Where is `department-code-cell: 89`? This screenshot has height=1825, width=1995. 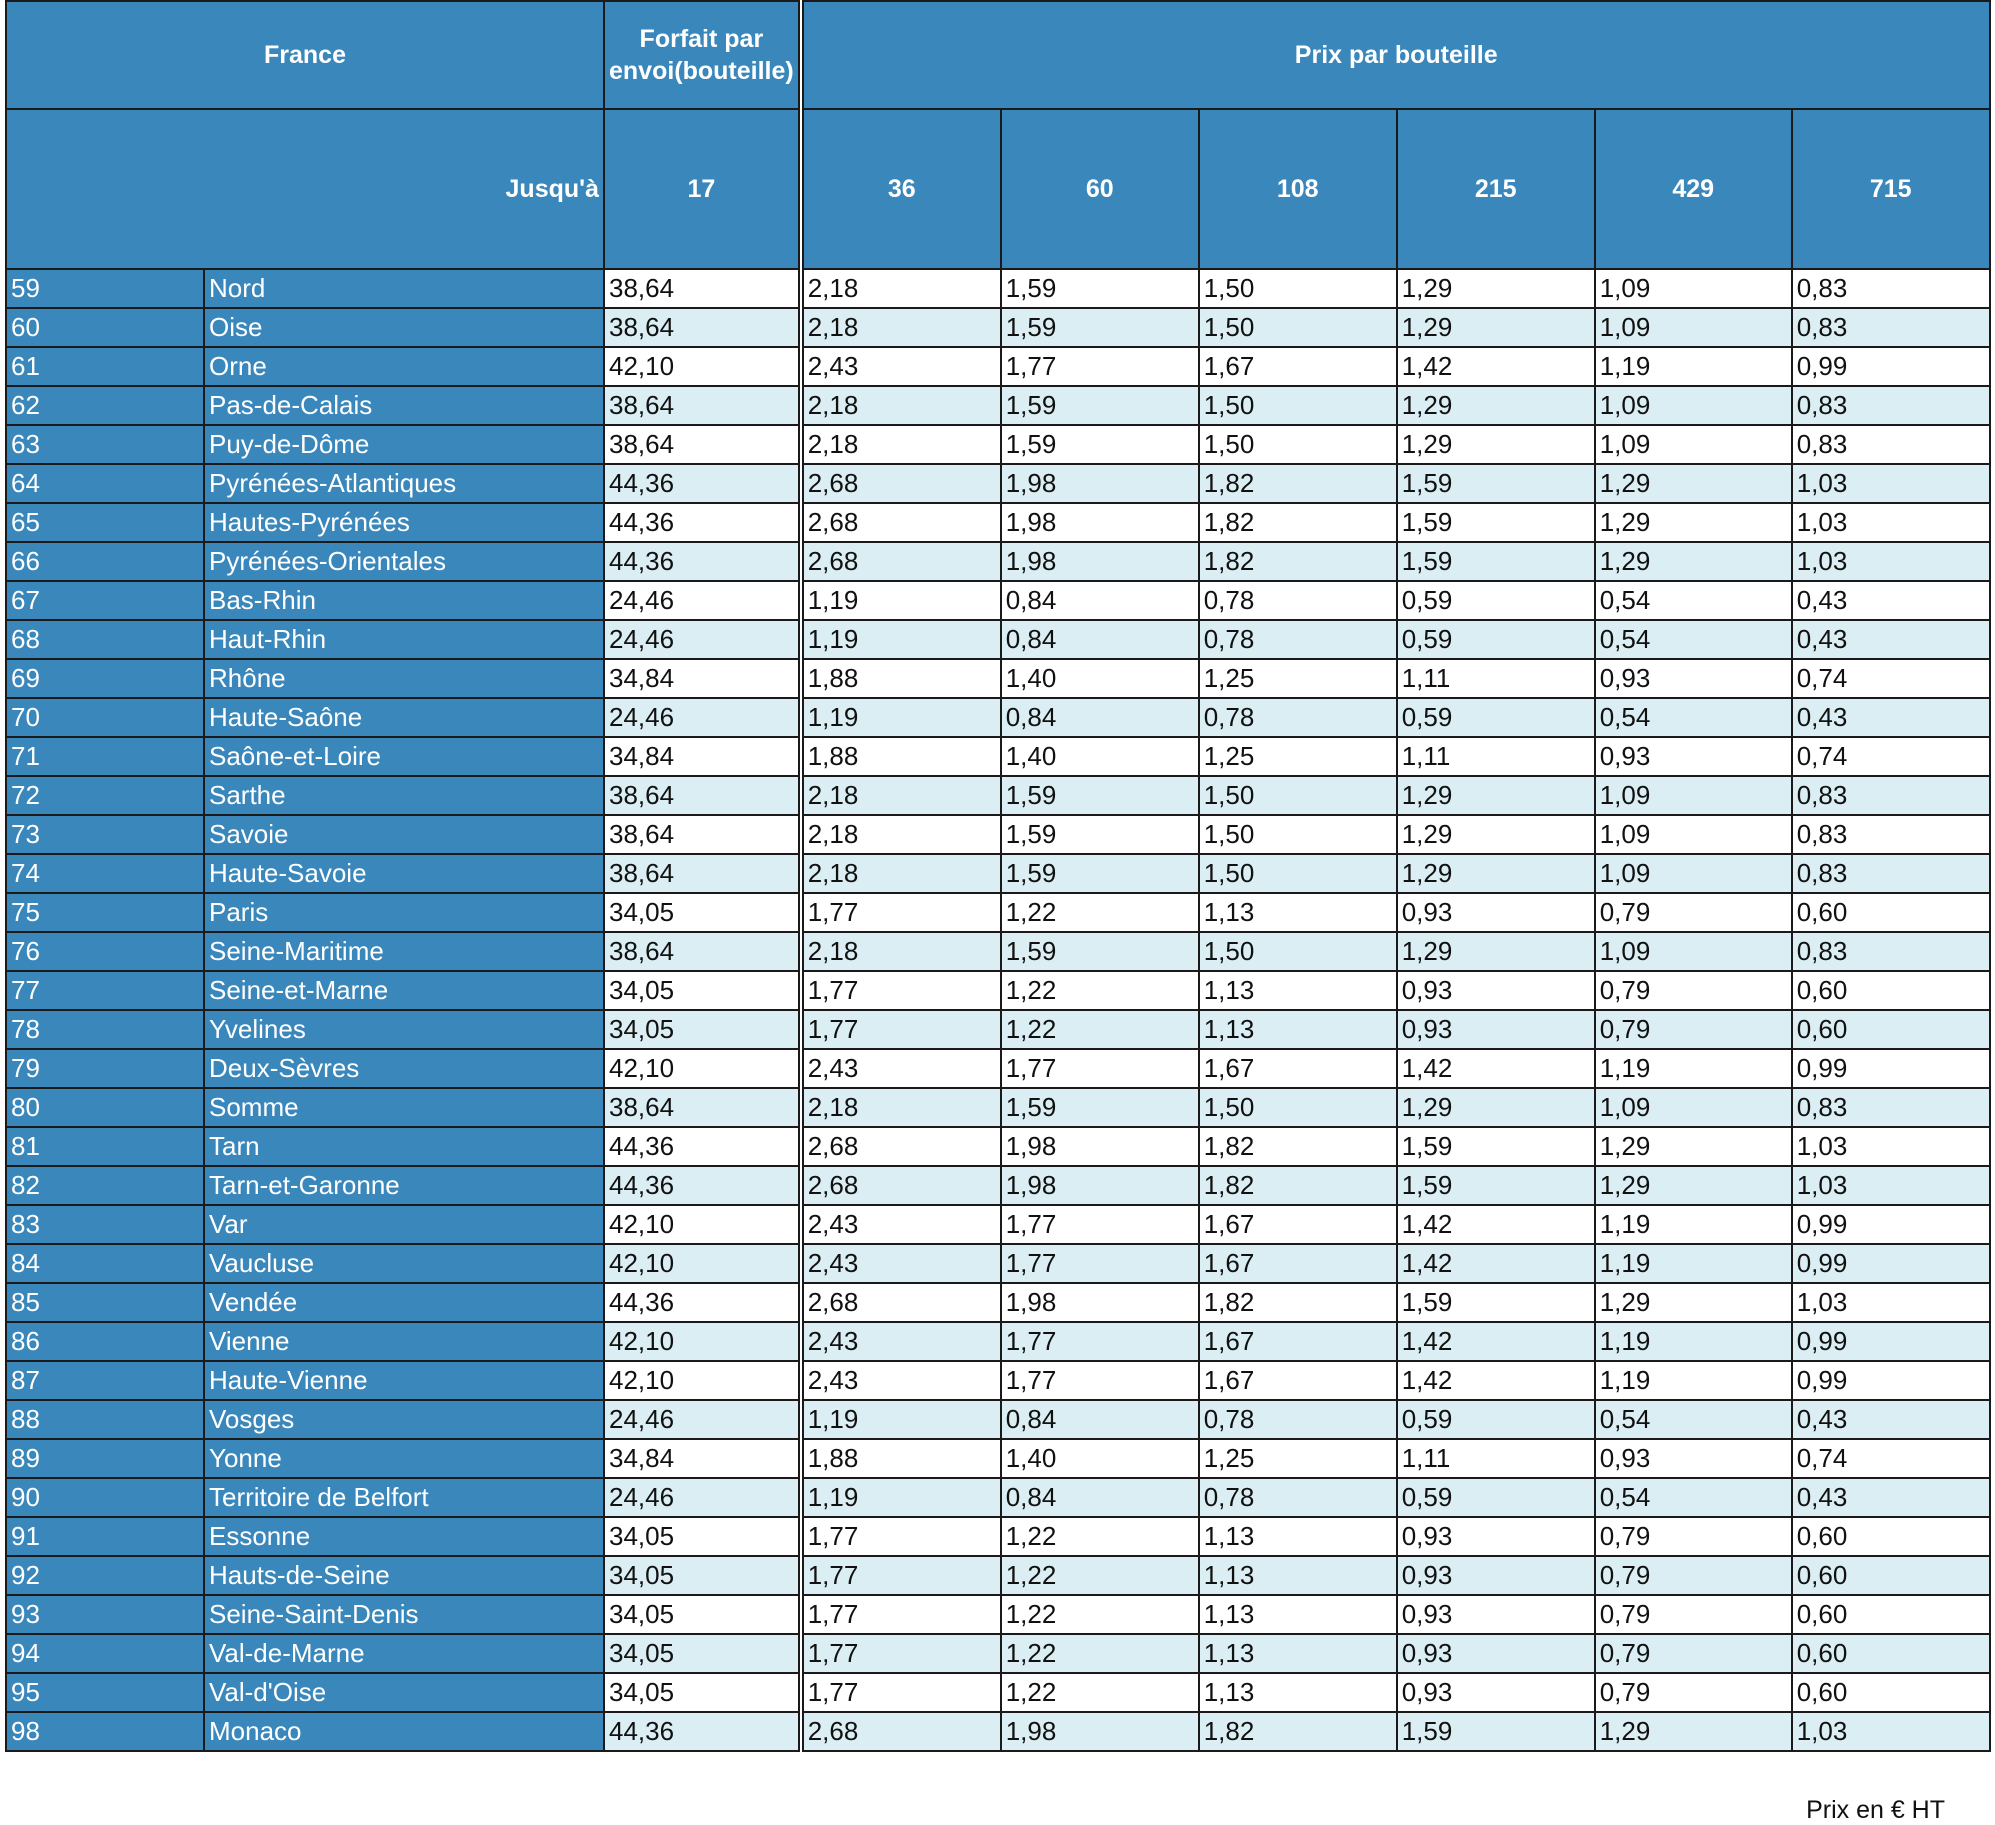 department-code-cell: 89 is located at coordinates (105, 1458).